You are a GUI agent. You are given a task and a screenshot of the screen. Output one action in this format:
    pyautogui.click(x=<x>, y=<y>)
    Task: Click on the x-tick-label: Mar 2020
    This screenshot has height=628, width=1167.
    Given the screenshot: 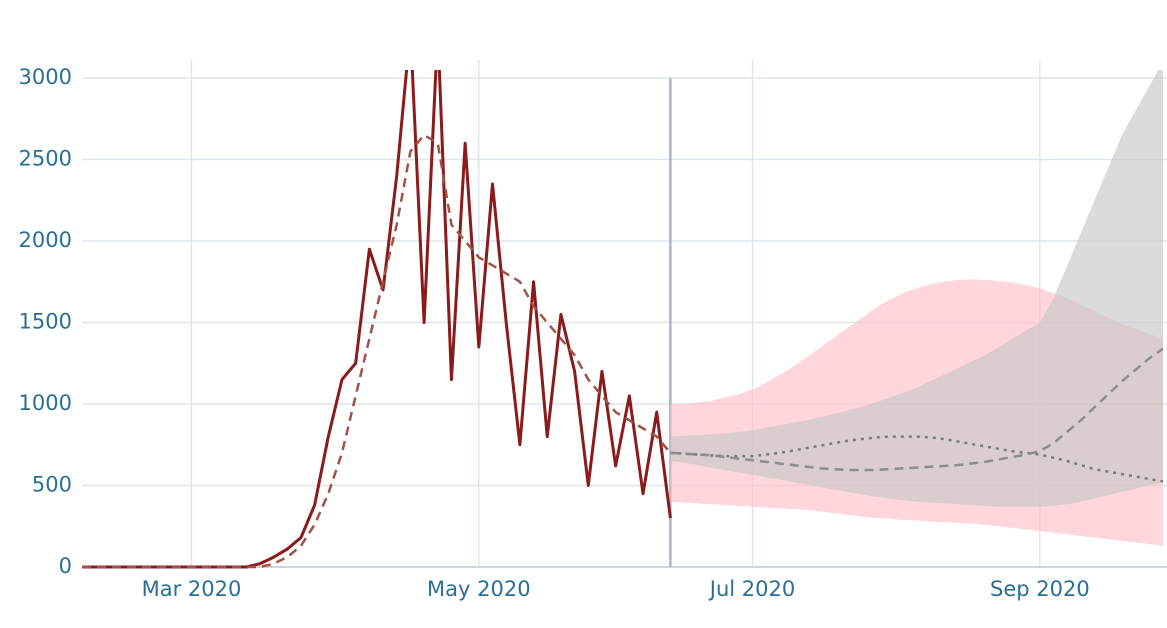 What is the action you would take?
    pyautogui.click(x=192, y=589)
    